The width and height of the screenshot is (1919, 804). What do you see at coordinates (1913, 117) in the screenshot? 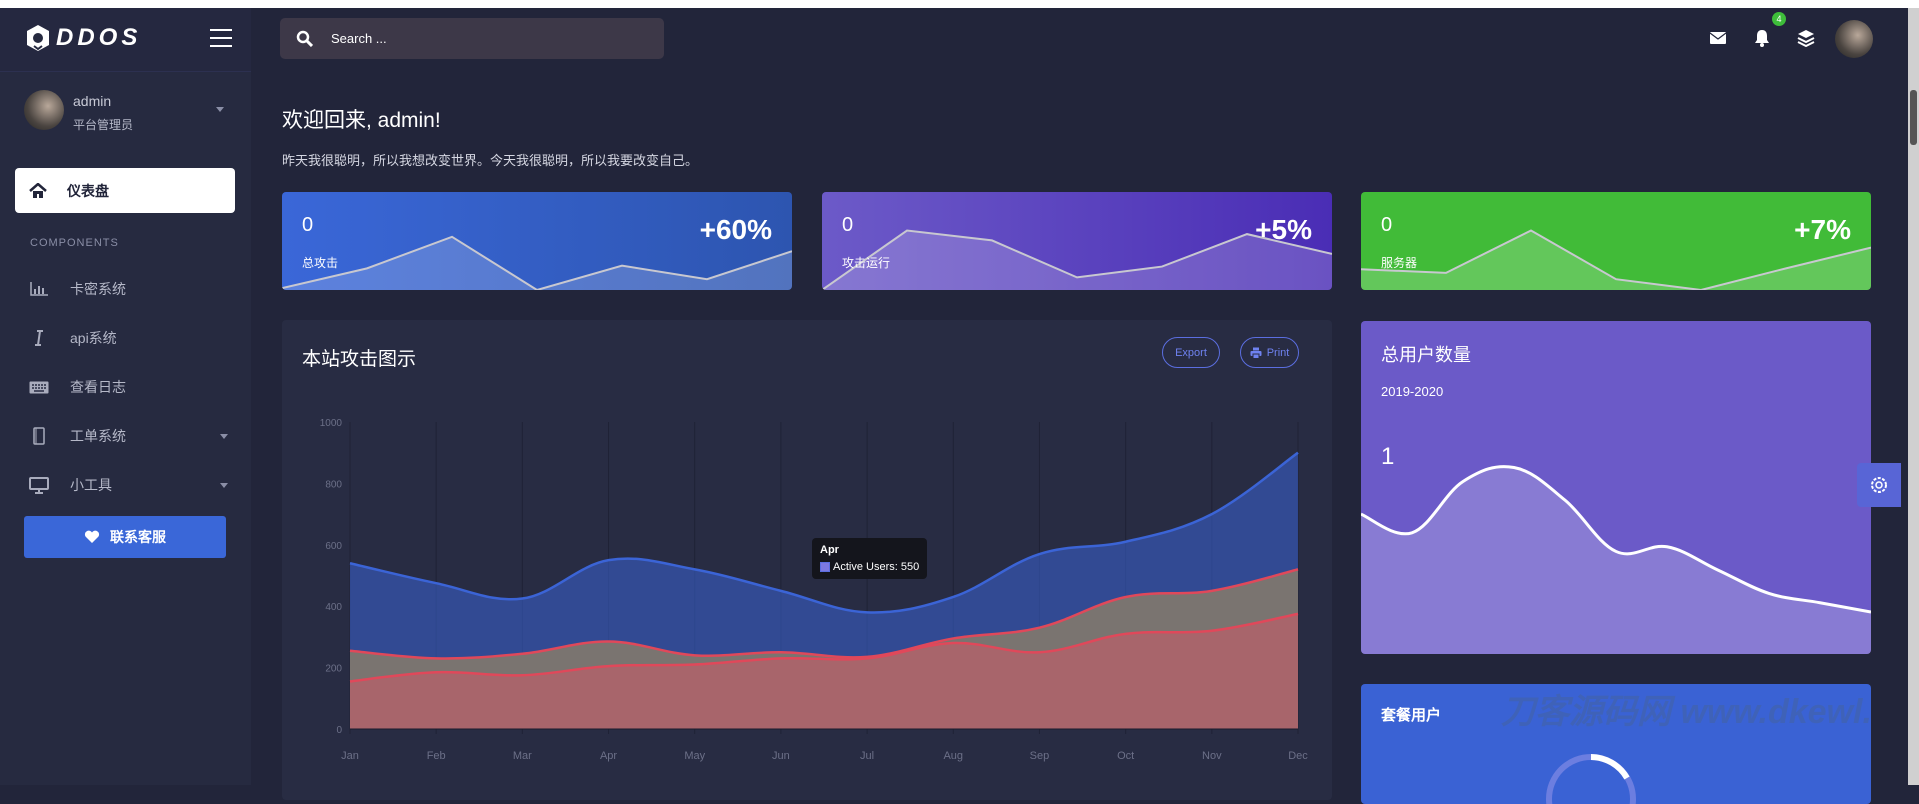
I see `scrollbar-thumb` at bounding box center [1913, 117].